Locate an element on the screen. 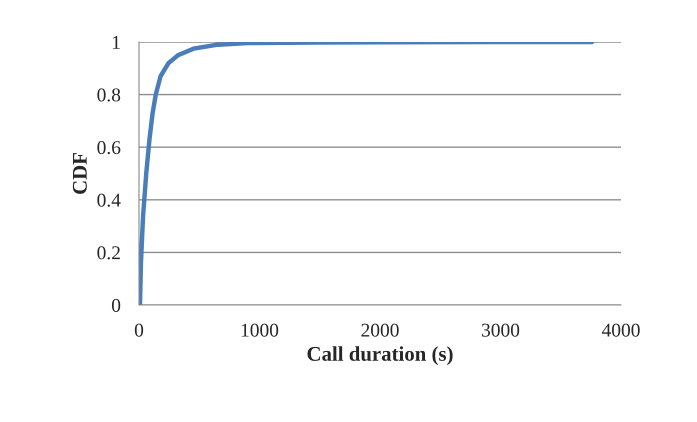 This screenshot has height=422, width=697. y-tick-label: 0 is located at coordinates (116, 305).